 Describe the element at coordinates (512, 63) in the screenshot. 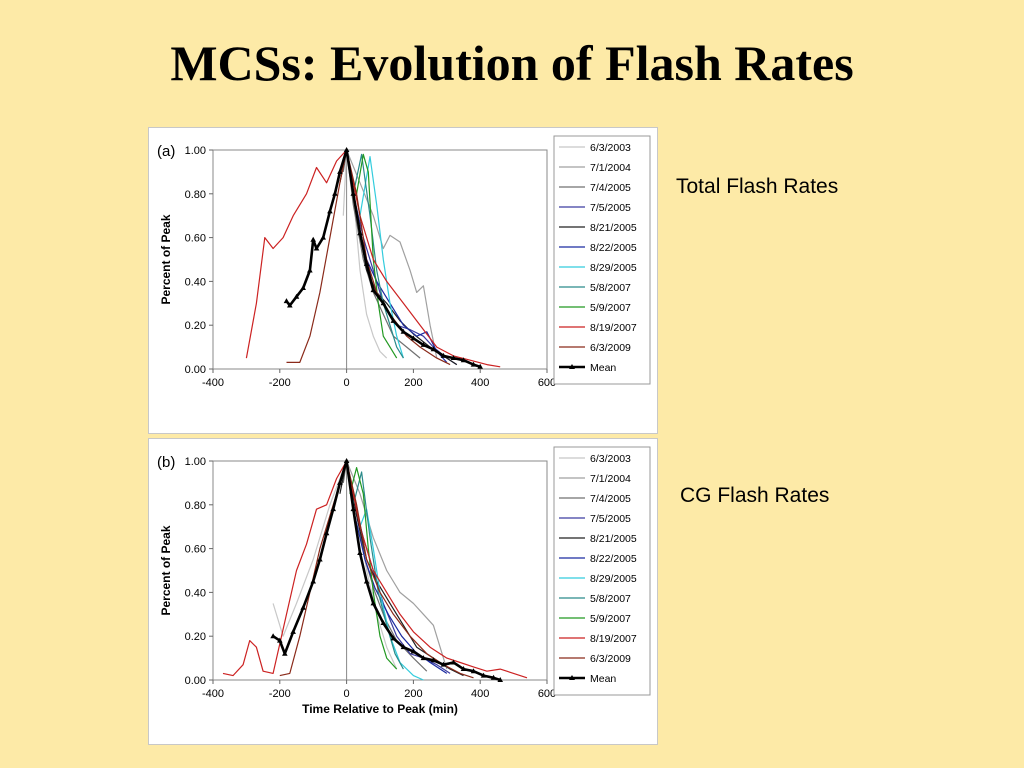

I see `slide-title: MCSs: Evolution of Flash Rates` at that location.